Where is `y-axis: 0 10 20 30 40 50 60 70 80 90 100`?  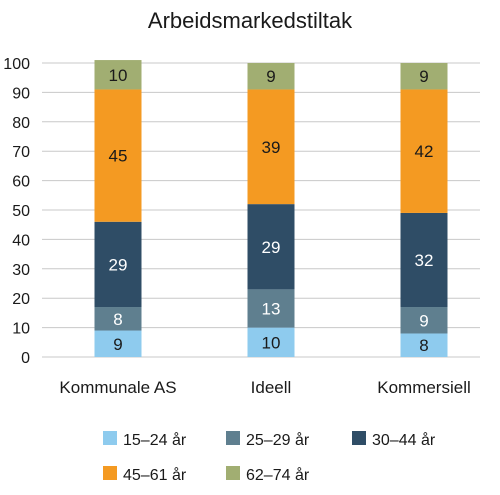
y-axis: 0 10 20 30 40 50 60 70 80 90 100 is located at coordinates (16, 211).